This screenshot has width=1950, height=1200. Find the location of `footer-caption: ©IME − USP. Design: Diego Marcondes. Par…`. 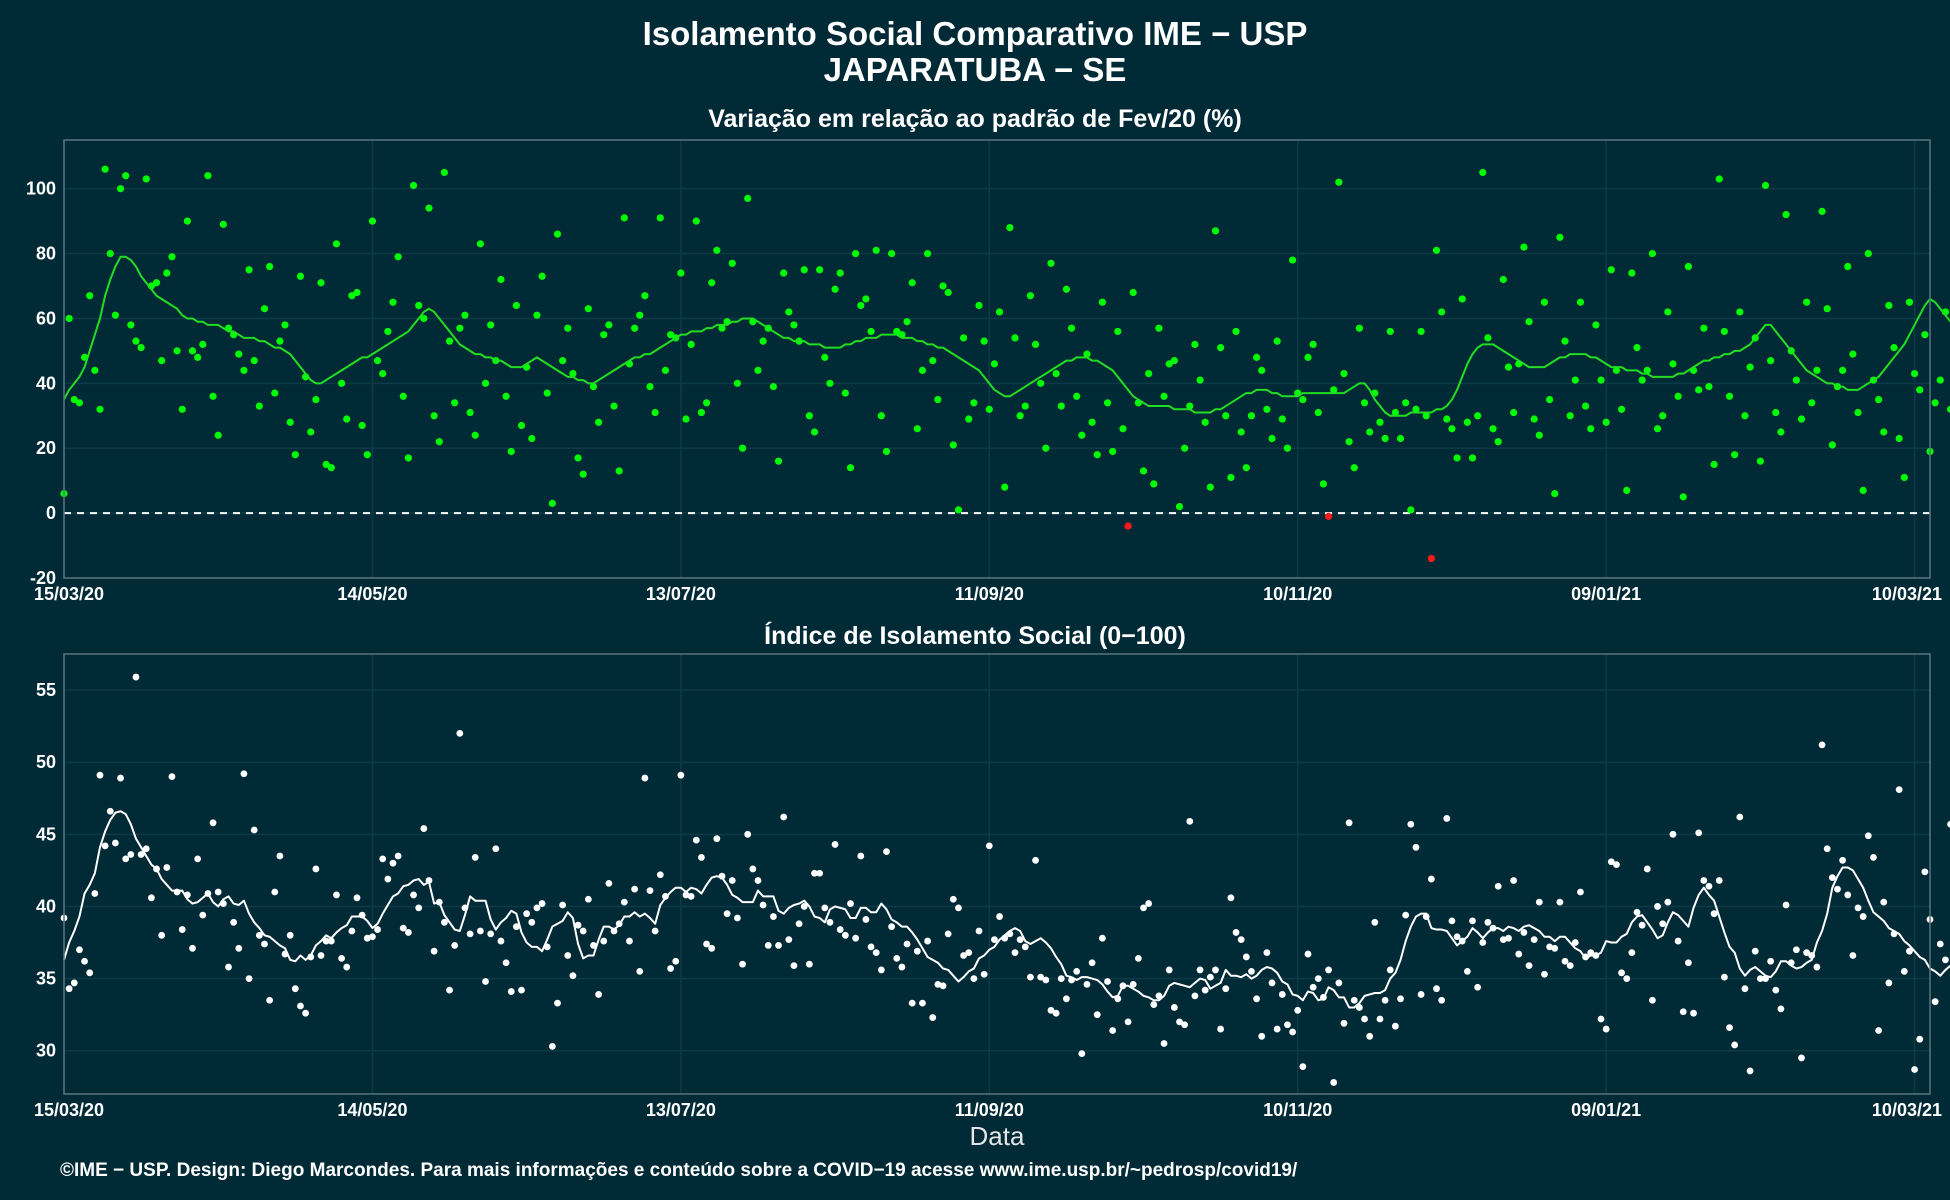

footer-caption: ©IME − USP. Design: Diego Marcondes. Par… is located at coordinates (679, 1170).